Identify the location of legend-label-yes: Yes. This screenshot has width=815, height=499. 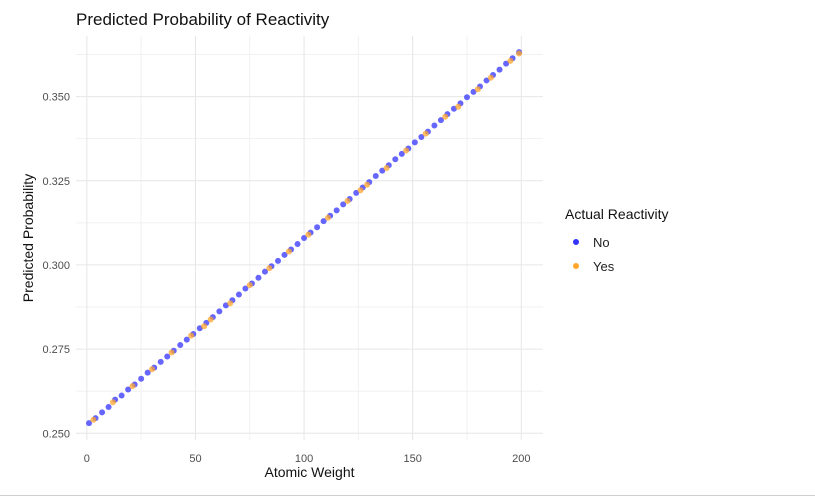
(604, 266).